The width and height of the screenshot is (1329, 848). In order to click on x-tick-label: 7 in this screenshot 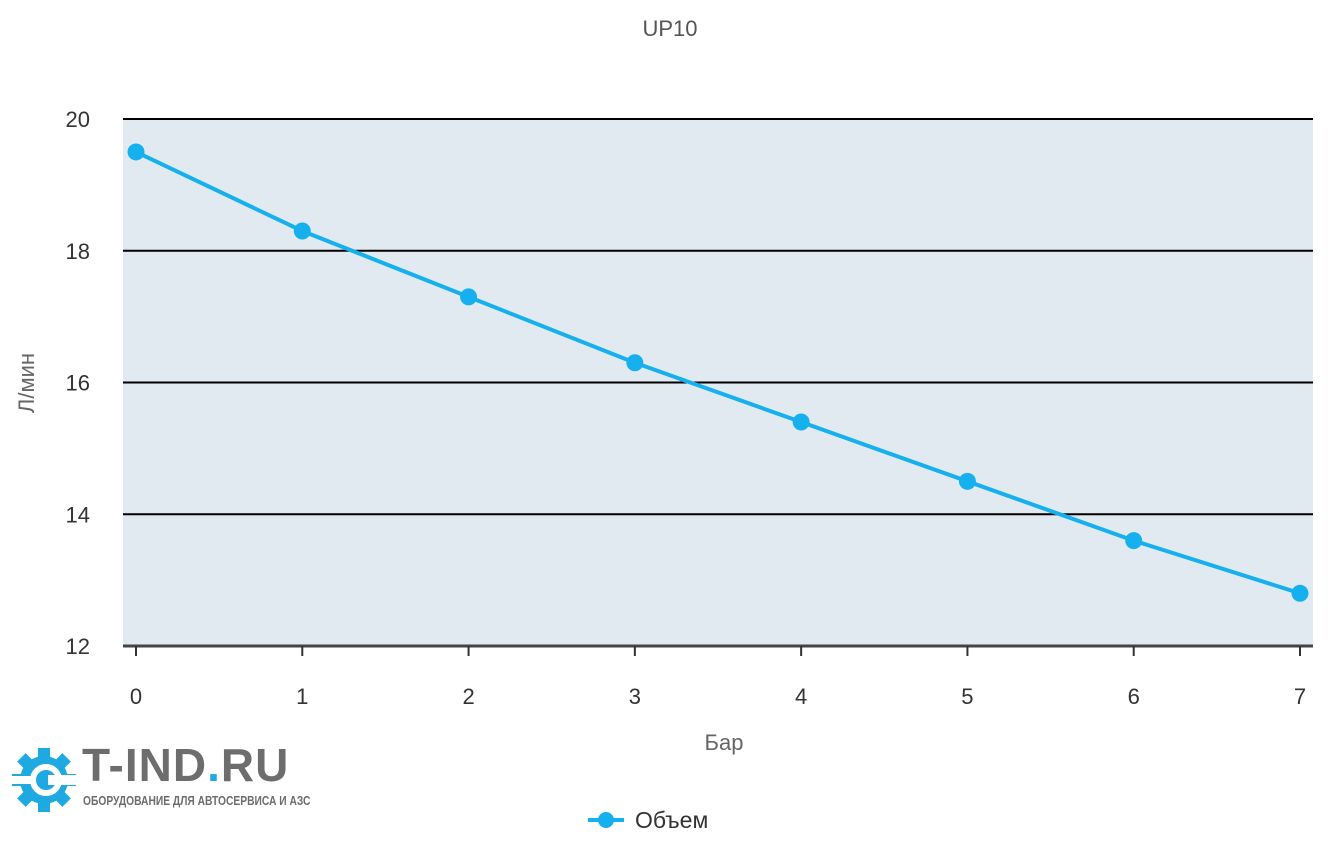, I will do `click(1300, 696)`.